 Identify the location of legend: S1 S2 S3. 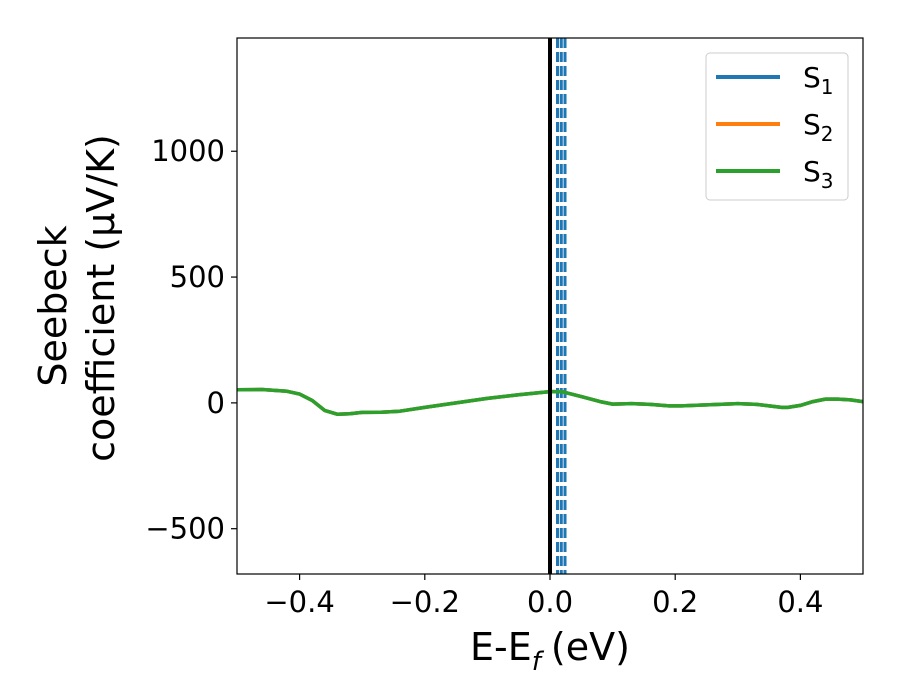
(777, 126).